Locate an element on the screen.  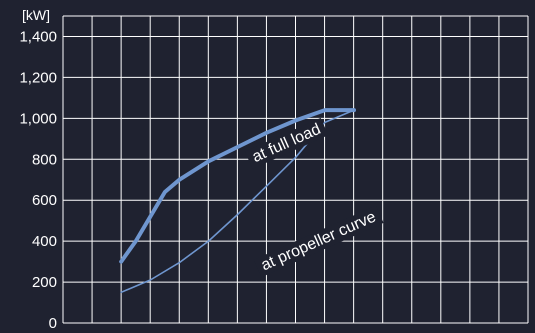
y-tick-label: 0 is located at coordinates (53, 323).